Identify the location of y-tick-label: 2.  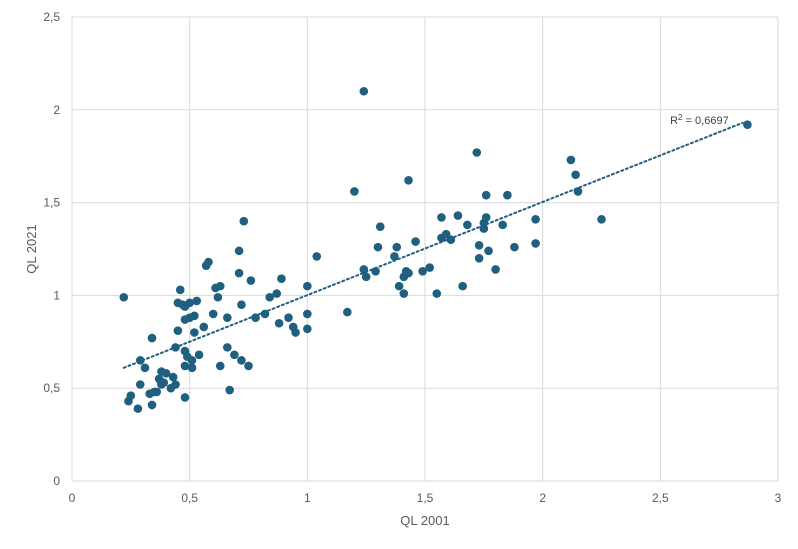
(56, 110).